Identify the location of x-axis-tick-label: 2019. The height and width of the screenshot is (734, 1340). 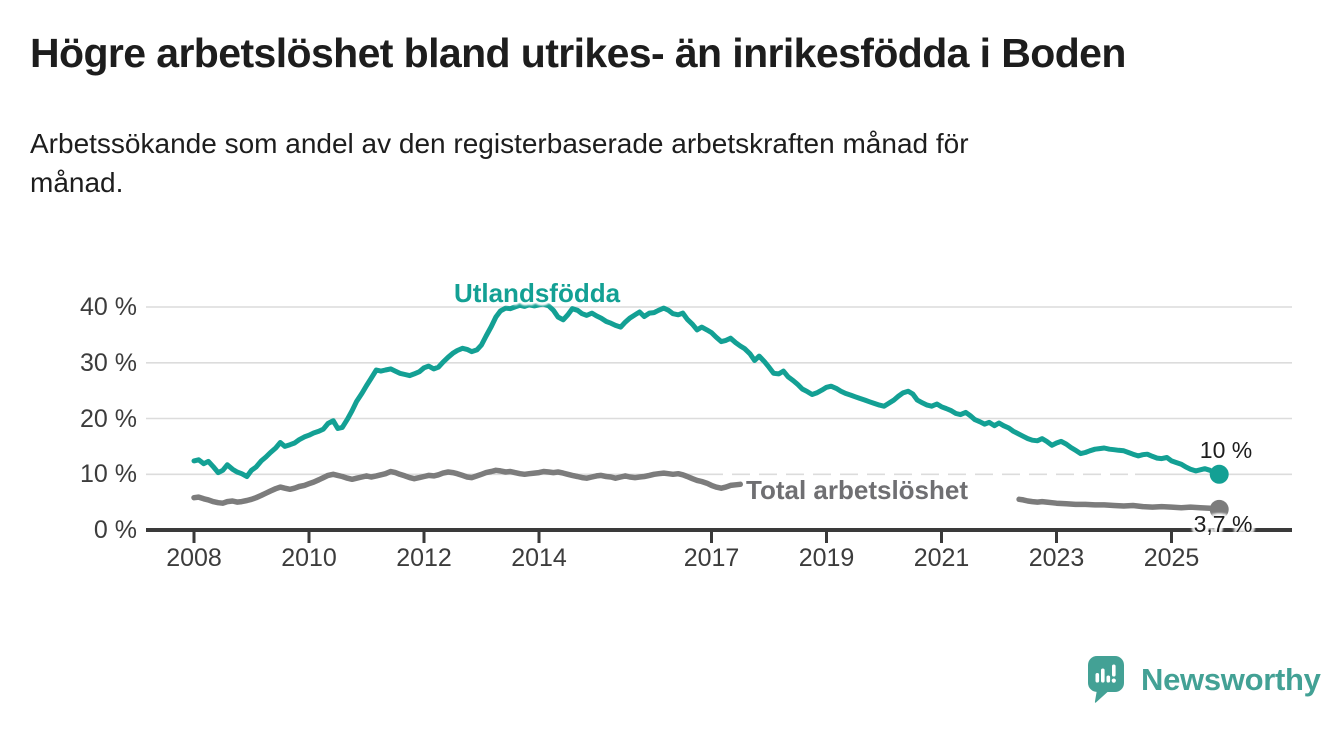
(826, 558).